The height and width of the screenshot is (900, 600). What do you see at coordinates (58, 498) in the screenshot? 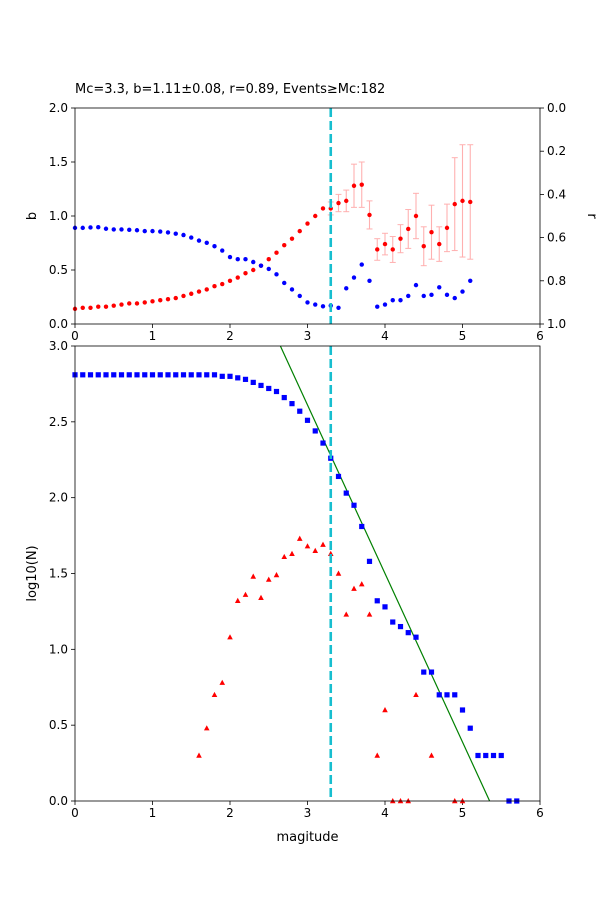
I see `y-tick-label: 2.0` at bounding box center [58, 498].